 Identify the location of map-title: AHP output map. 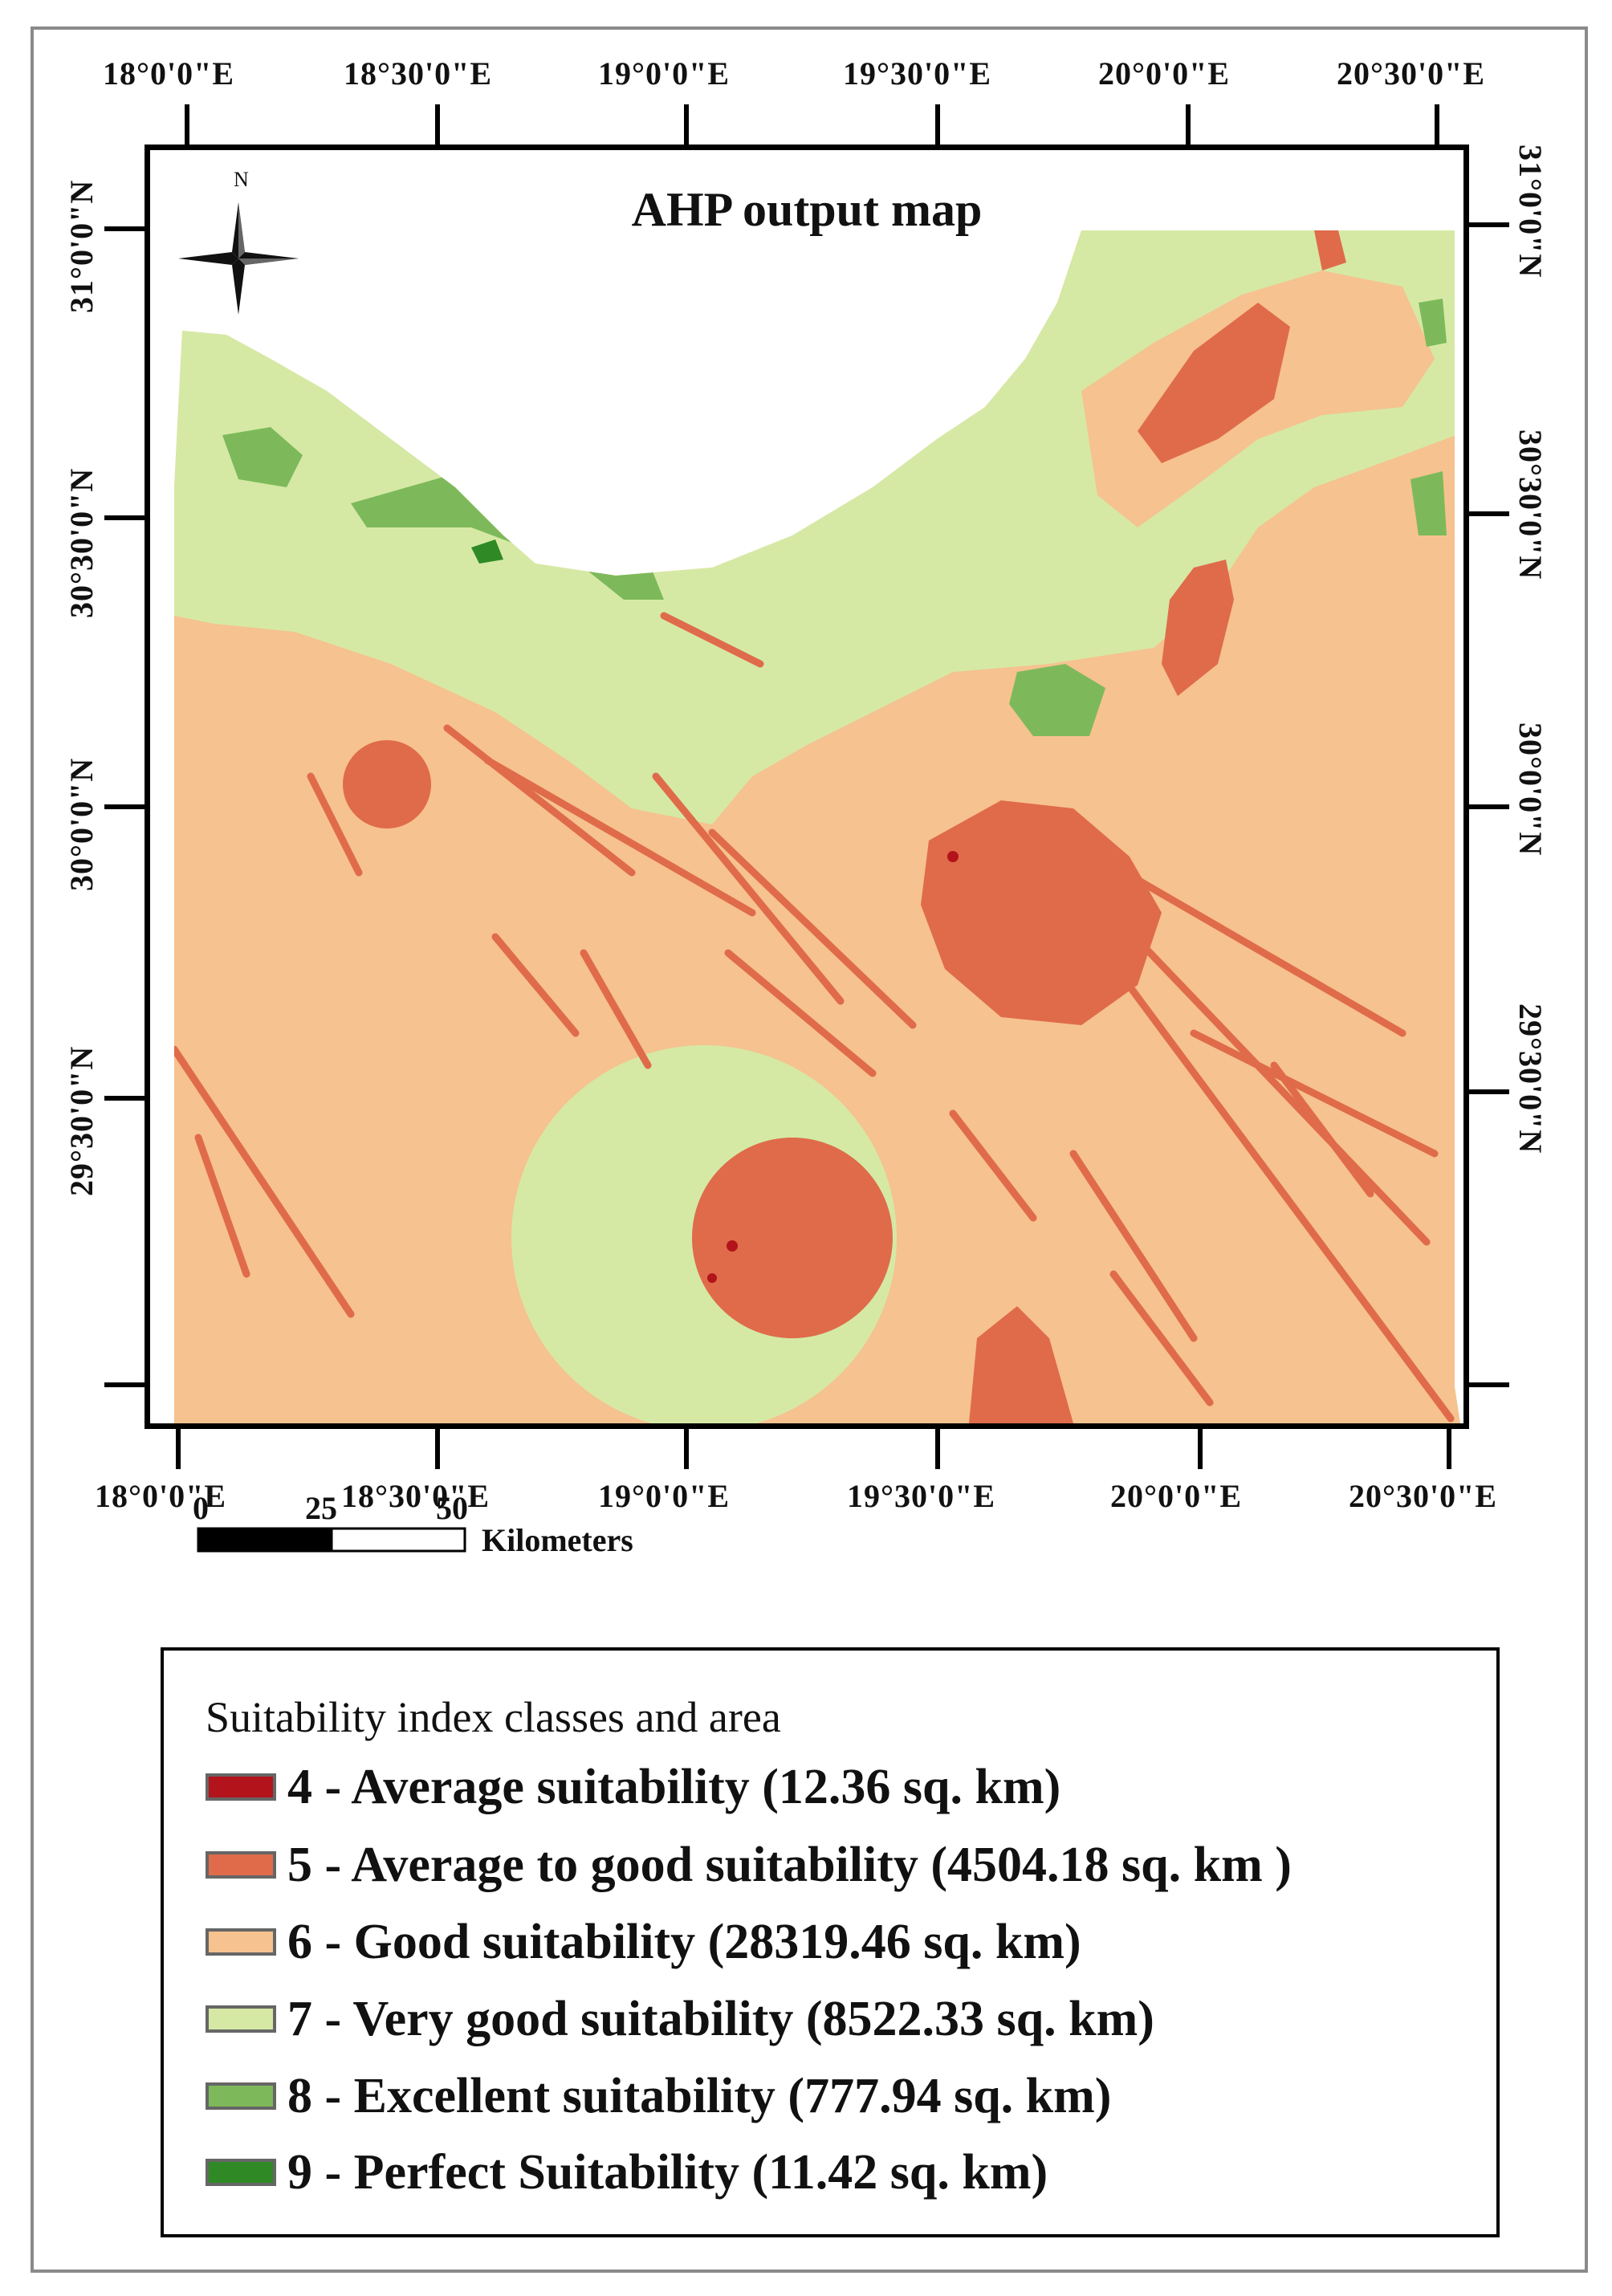
(807, 209).